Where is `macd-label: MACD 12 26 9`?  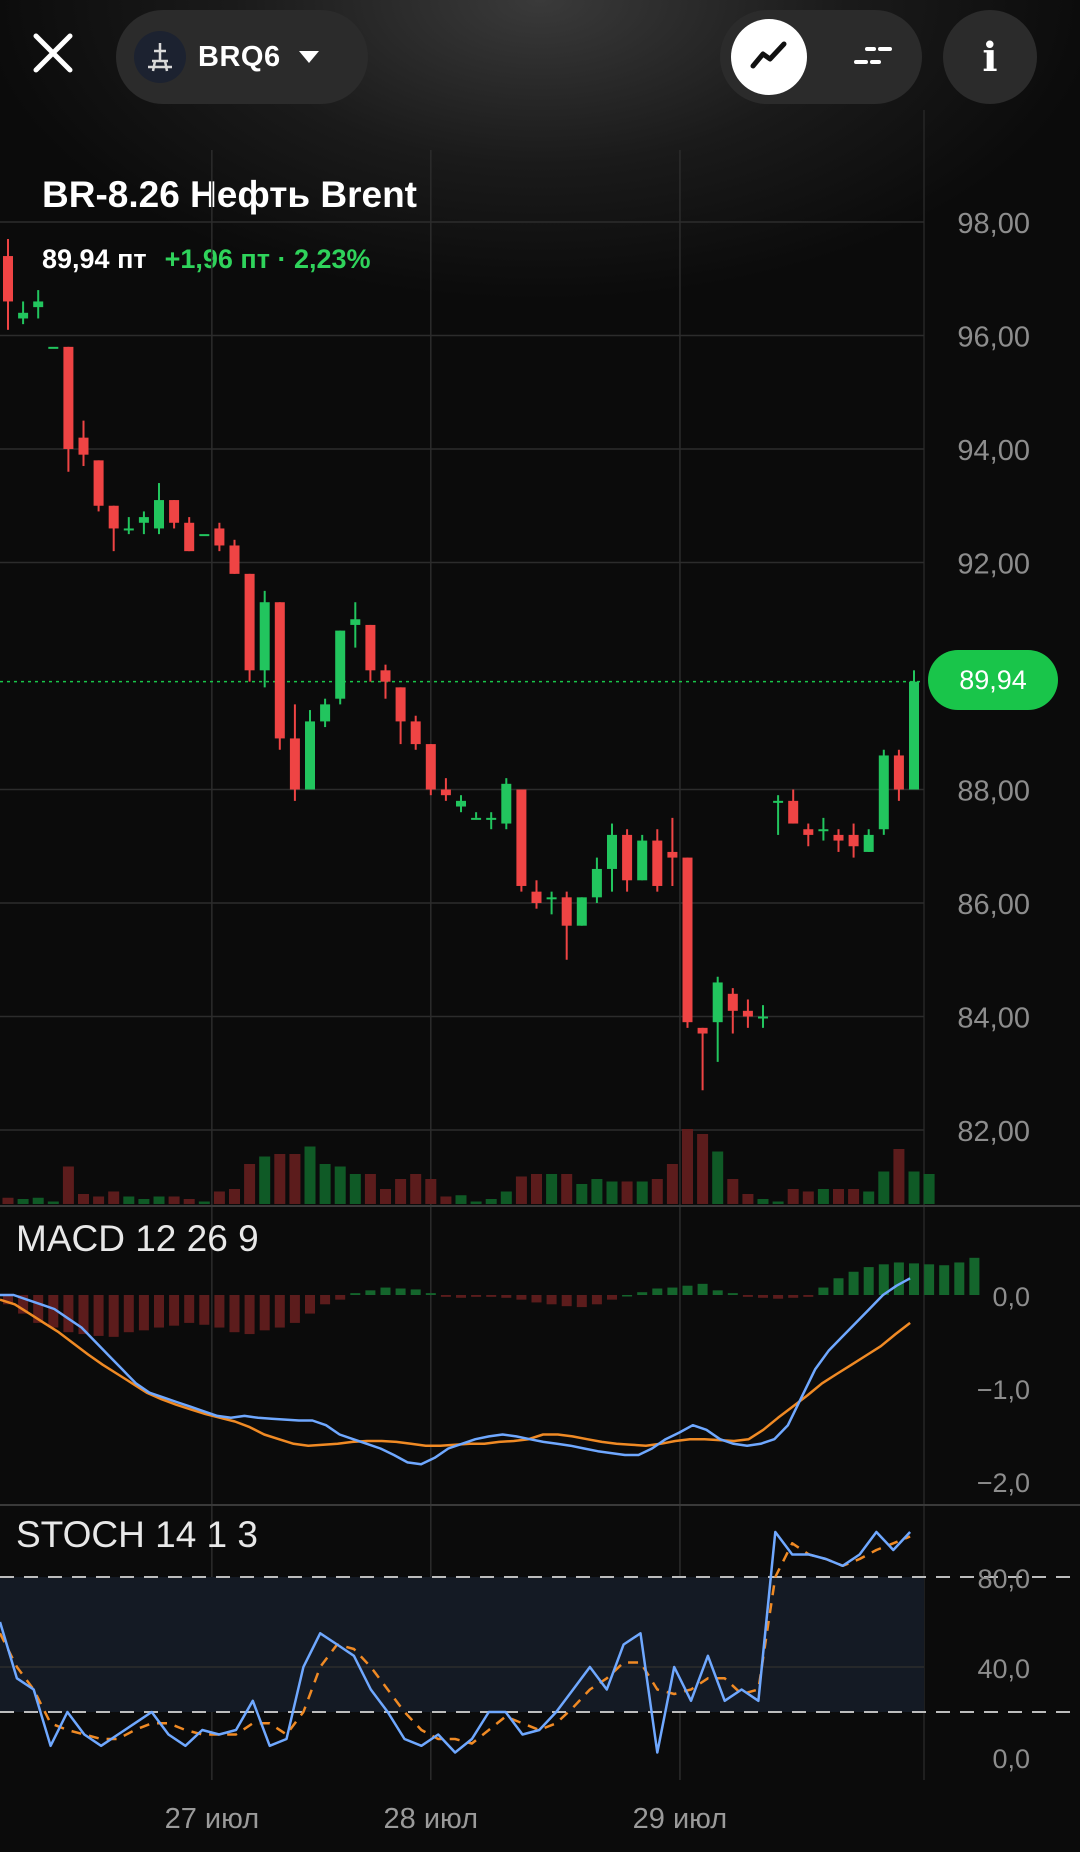
macd-label: MACD 12 26 9 is located at coordinates (137, 1238).